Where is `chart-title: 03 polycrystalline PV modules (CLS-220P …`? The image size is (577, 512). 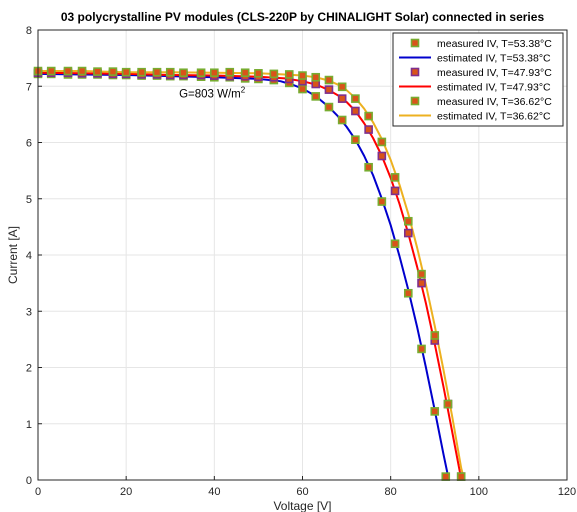 chart-title: 03 polycrystalline PV modules (CLS-220P … is located at coordinates (303, 17).